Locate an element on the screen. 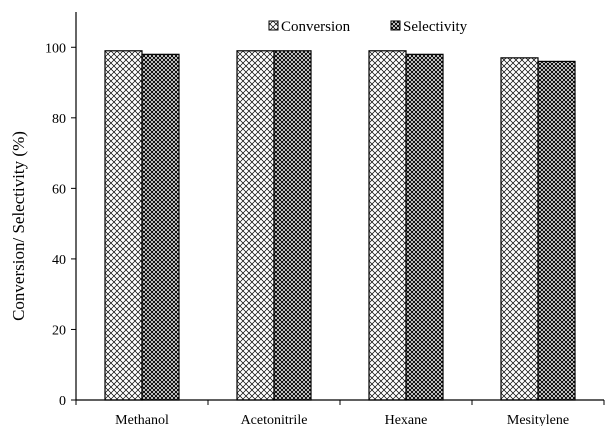 The width and height of the screenshot is (607, 426). bar-conversion-acetonitrile is located at coordinates (255, 225).